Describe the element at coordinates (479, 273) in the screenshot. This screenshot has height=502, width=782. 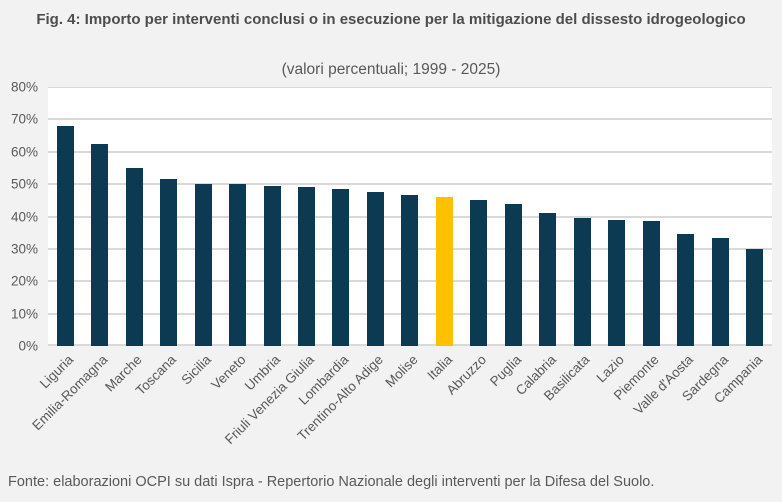
I see `bar-abruzzo` at that location.